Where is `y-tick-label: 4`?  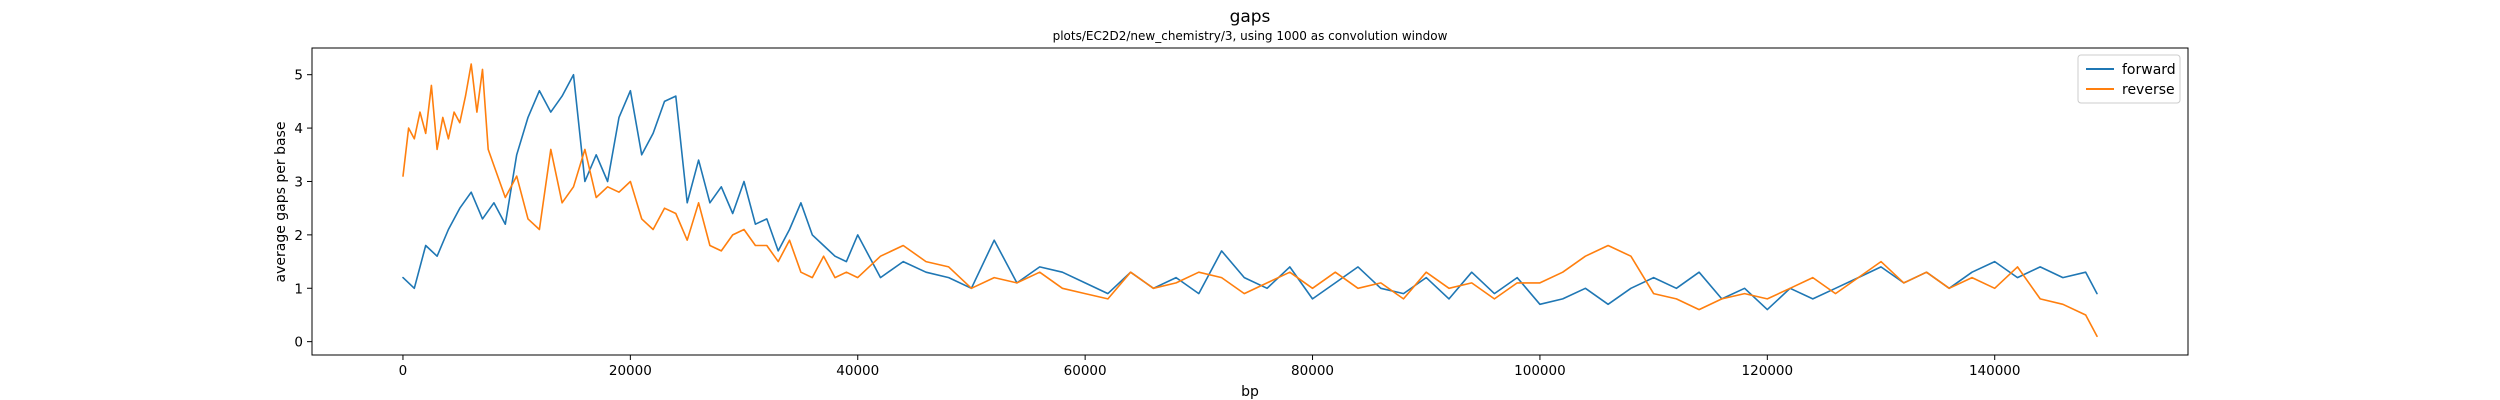
y-tick-label: 4 is located at coordinates (298, 129).